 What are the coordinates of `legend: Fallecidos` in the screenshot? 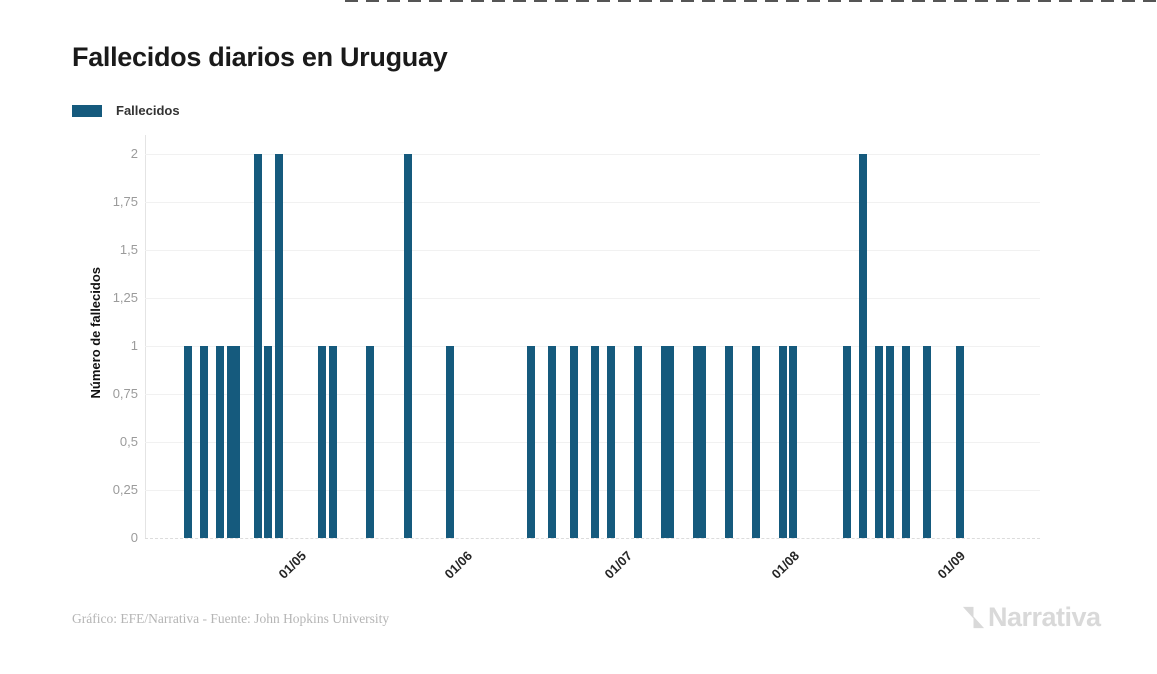 It's located at (126, 110).